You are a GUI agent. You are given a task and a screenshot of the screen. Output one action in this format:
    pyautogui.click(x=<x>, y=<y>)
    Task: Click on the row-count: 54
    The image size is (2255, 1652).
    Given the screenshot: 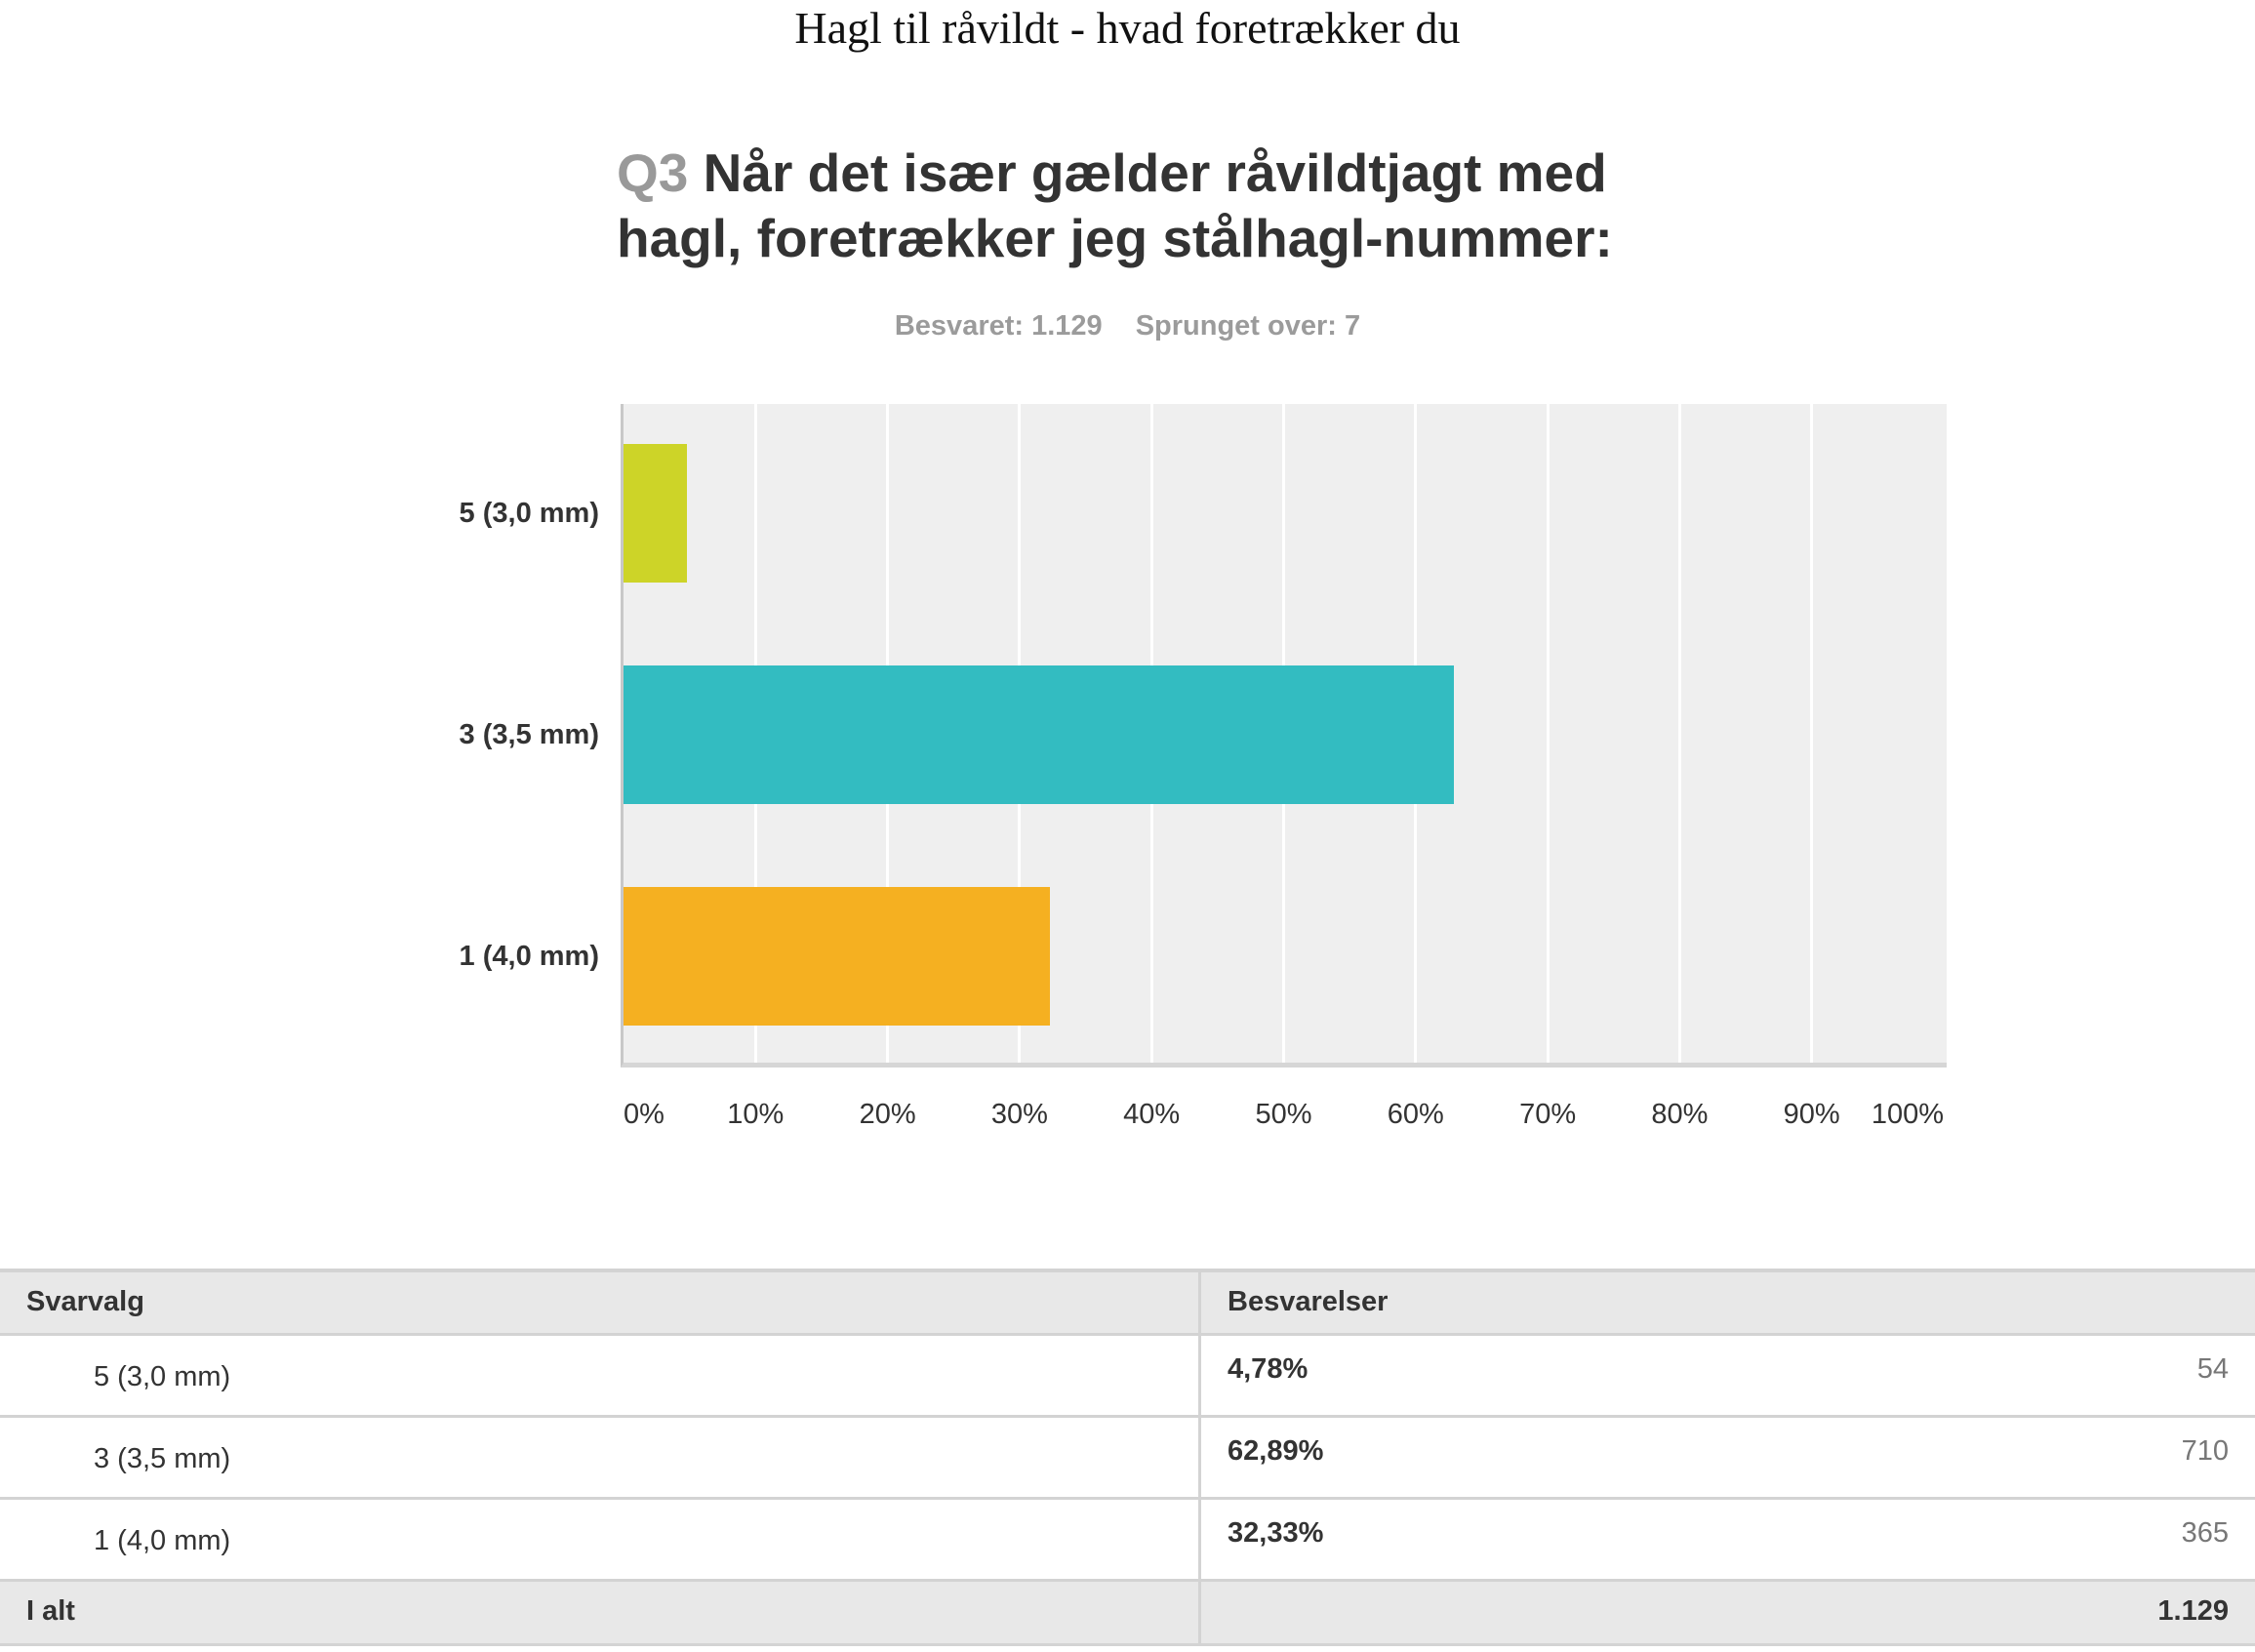 What is the action you would take?
    pyautogui.click(x=2212, y=1369)
    